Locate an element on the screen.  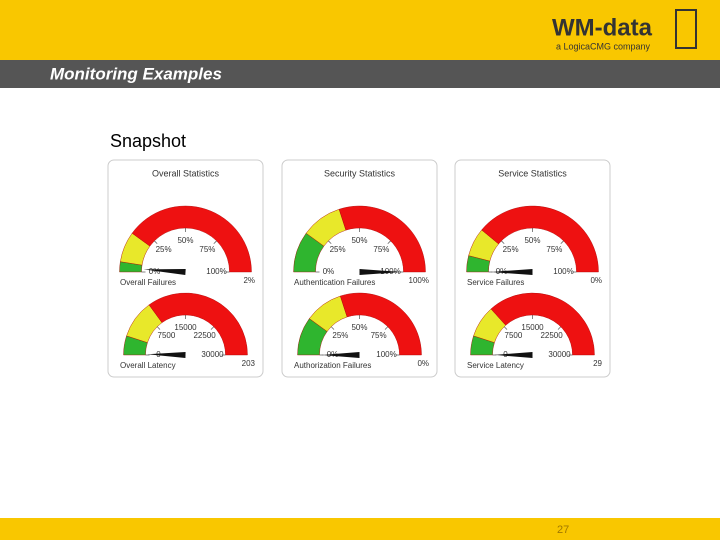
subtitle: Snapshot is located at coordinates (148, 141).